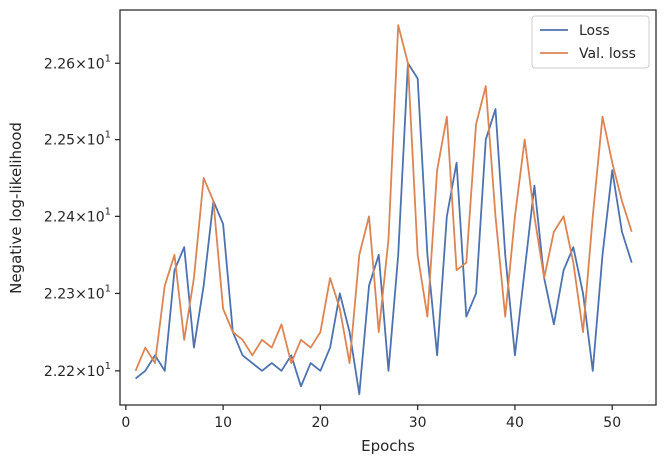 The image size is (666, 464). What do you see at coordinates (77, 62) in the screenshot?
I see `y-tick-label: 2.26×10¹` at bounding box center [77, 62].